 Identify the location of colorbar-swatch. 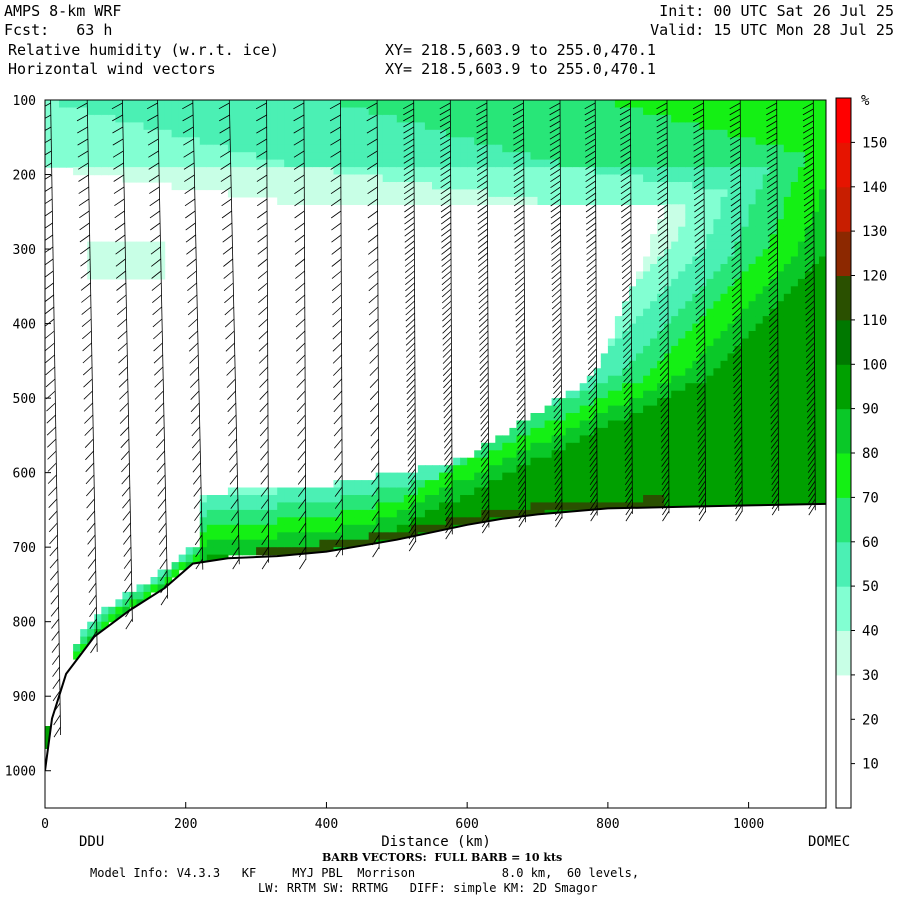
(843, 298).